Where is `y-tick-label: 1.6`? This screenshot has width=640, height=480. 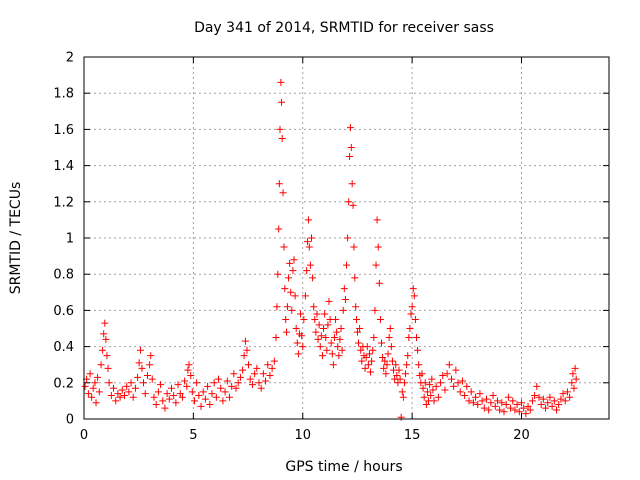 y-tick-label: 1.6 is located at coordinates (63, 130).